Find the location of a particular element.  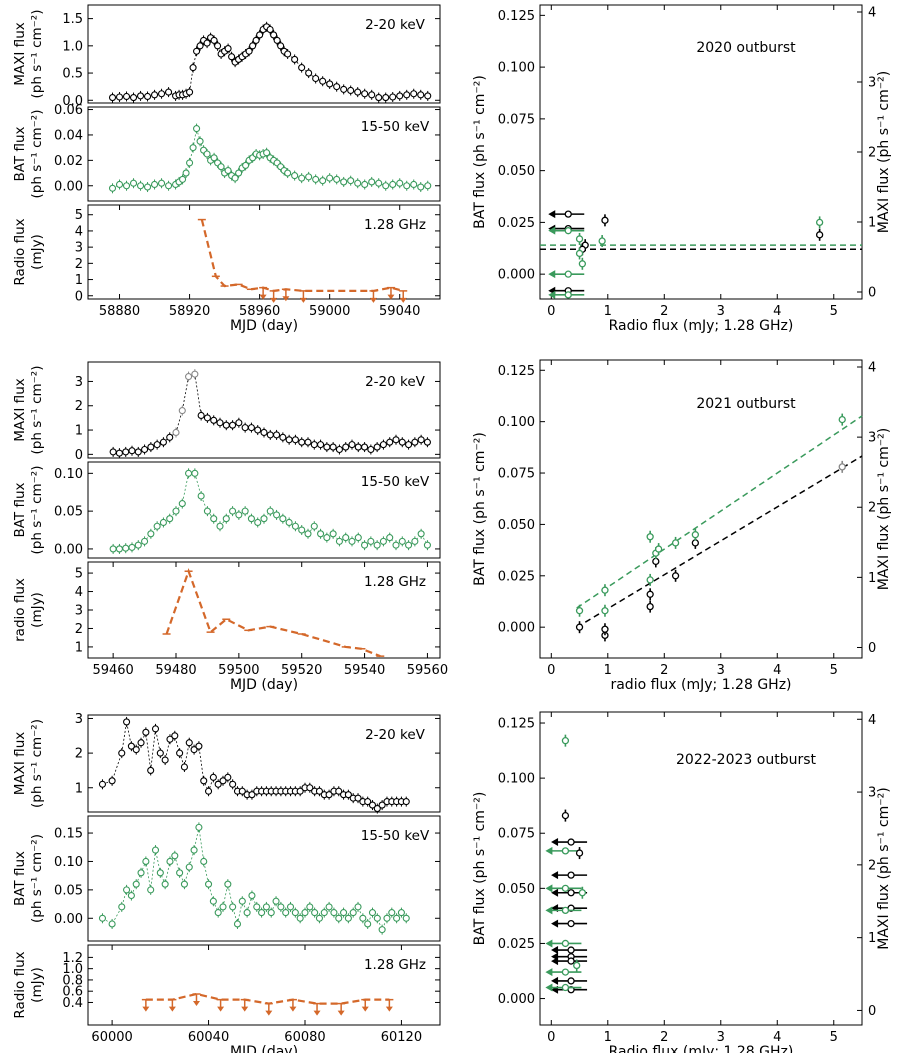

x-tick-label: 3 is located at coordinates (721, 670).